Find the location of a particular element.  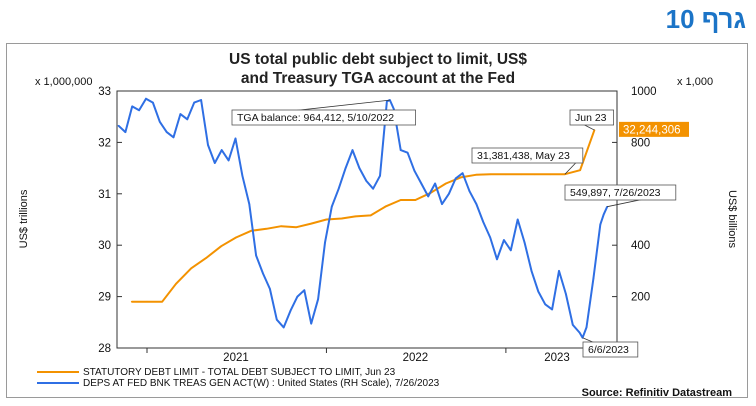

left-tick-label: 32 is located at coordinates (104, 143).